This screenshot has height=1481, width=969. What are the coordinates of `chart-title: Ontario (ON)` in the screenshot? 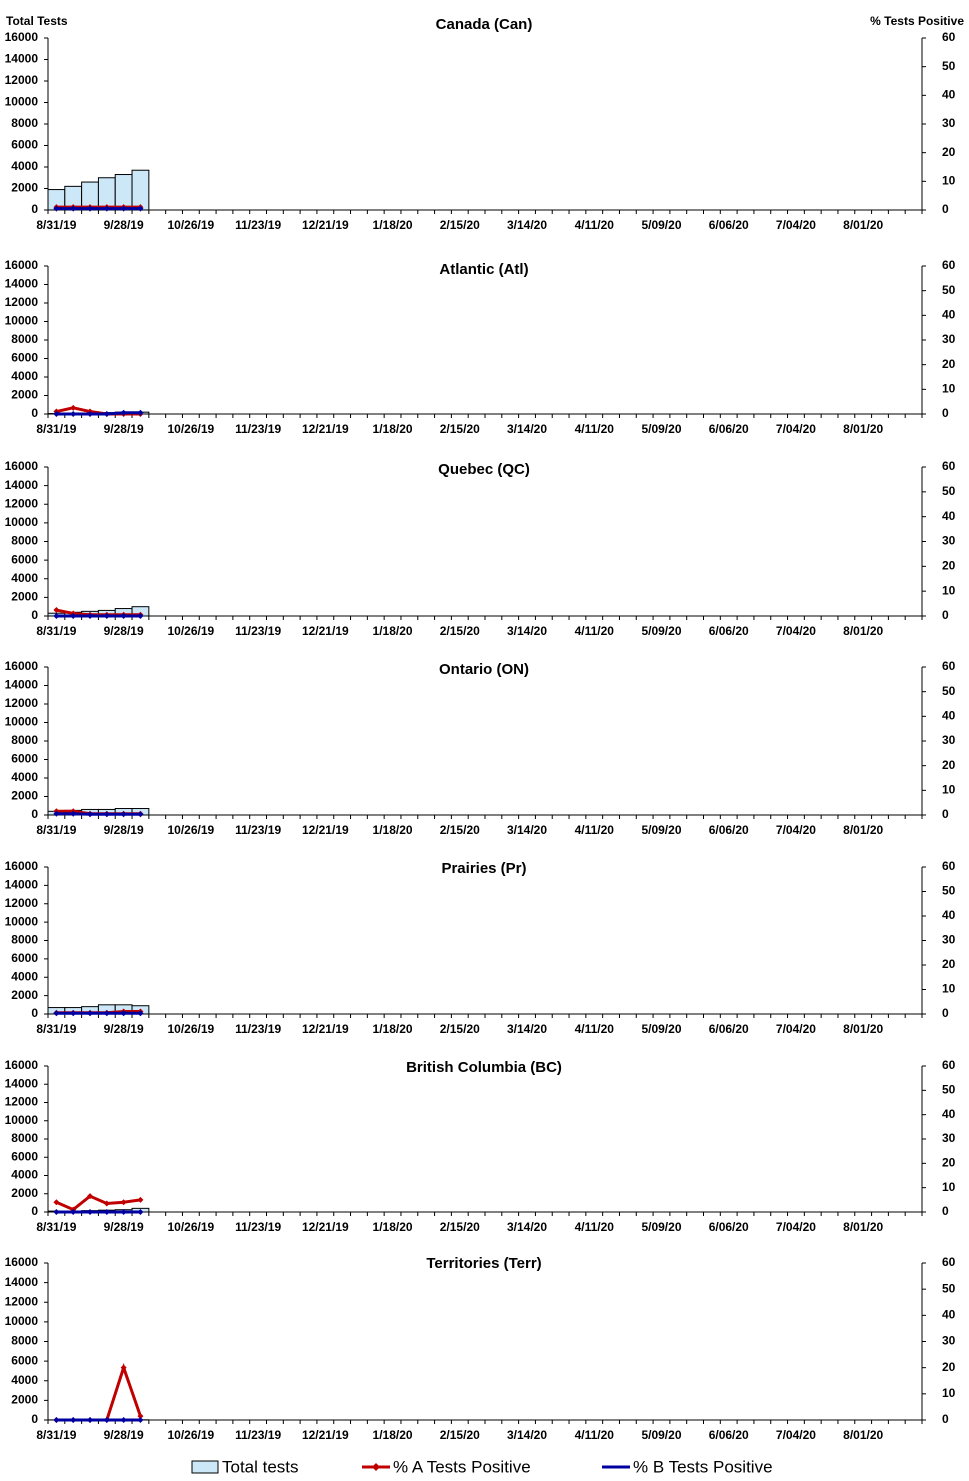 It's located at (484, 669).